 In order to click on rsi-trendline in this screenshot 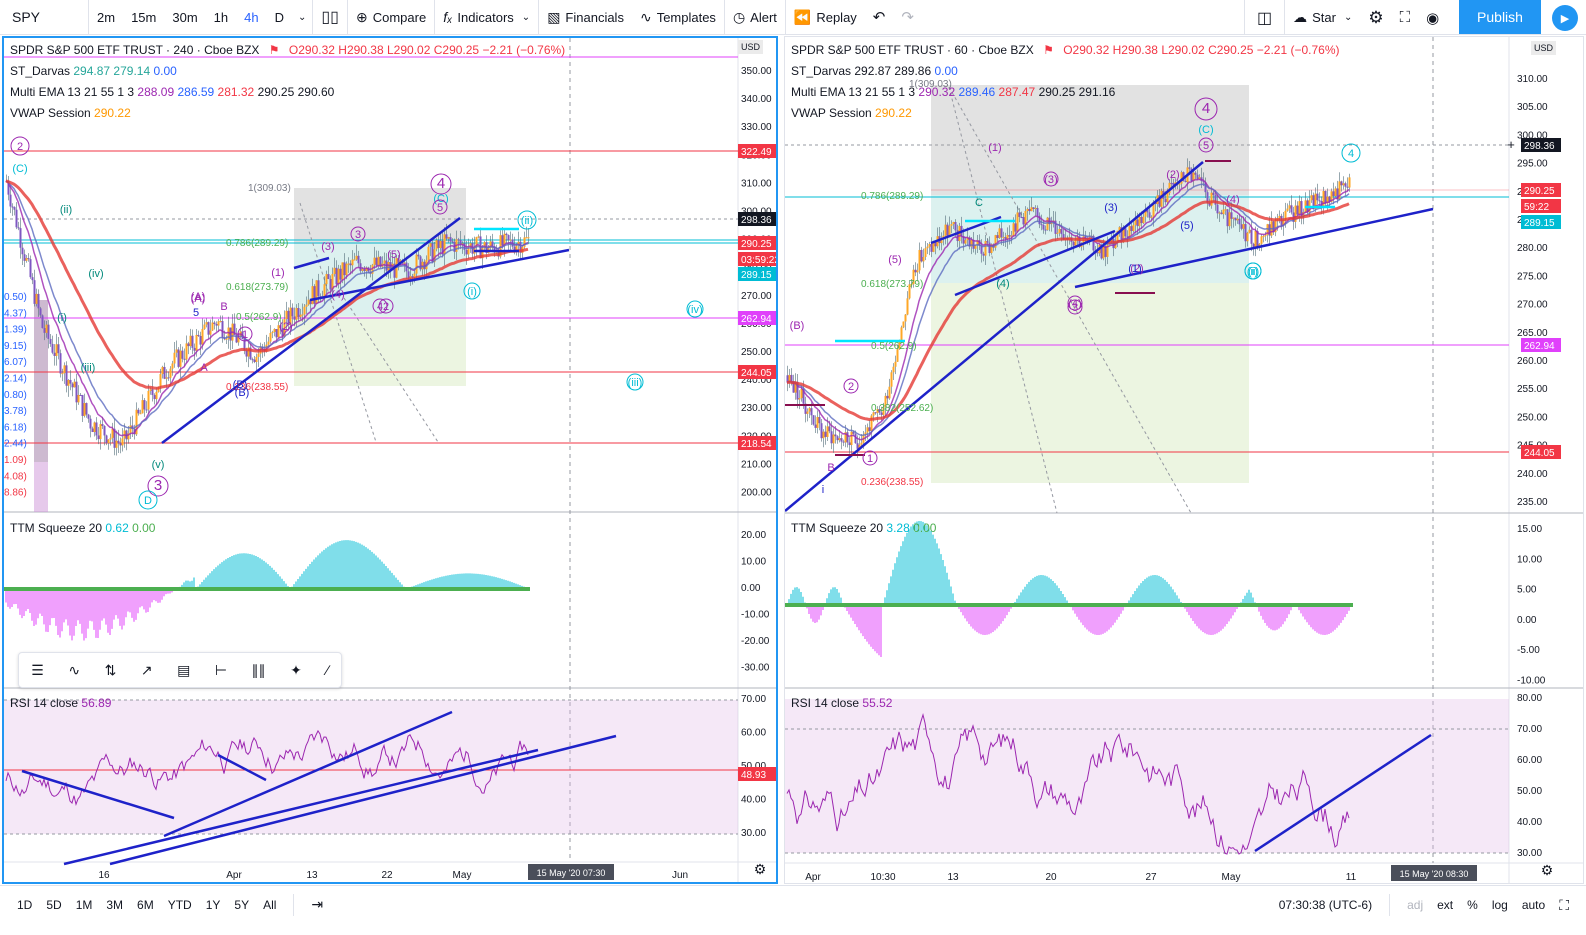, I will do `click(363, 800)`.